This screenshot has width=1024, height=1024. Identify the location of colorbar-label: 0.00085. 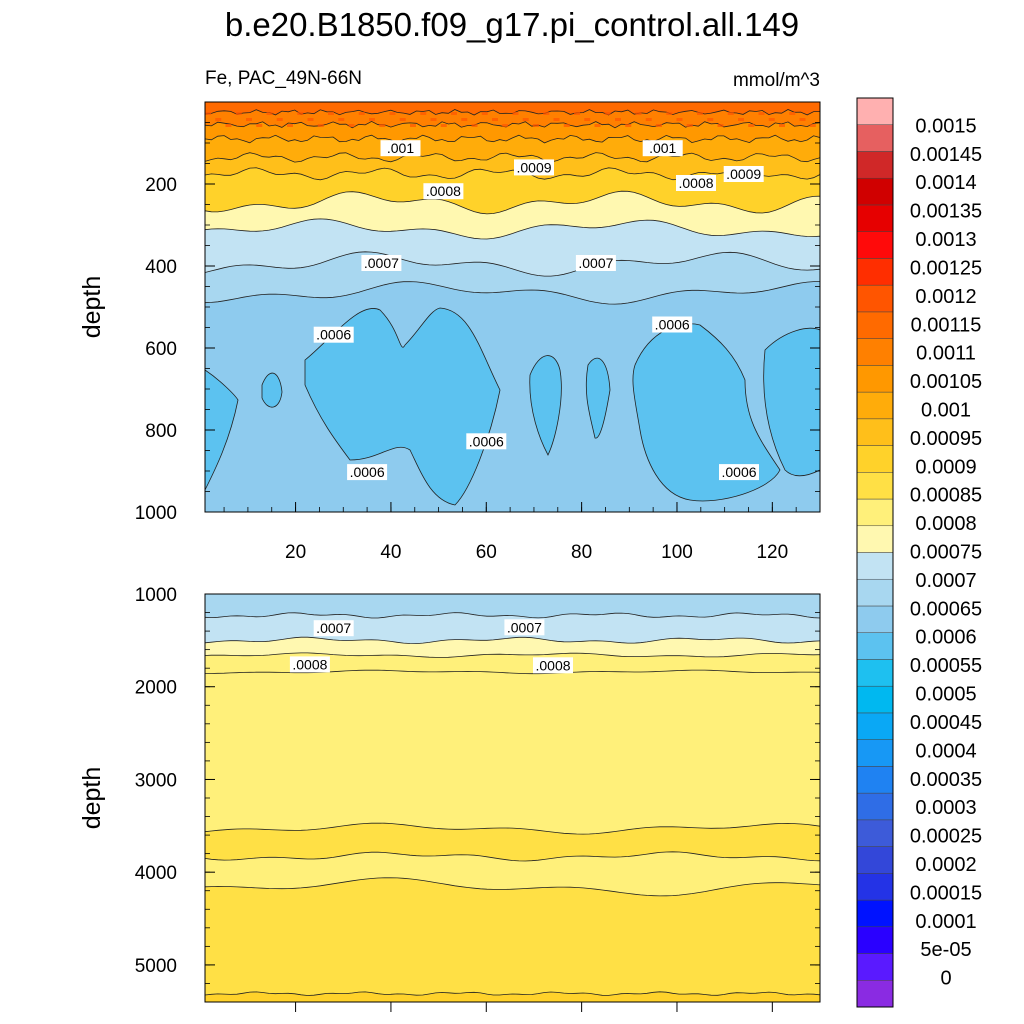
(946, 496).